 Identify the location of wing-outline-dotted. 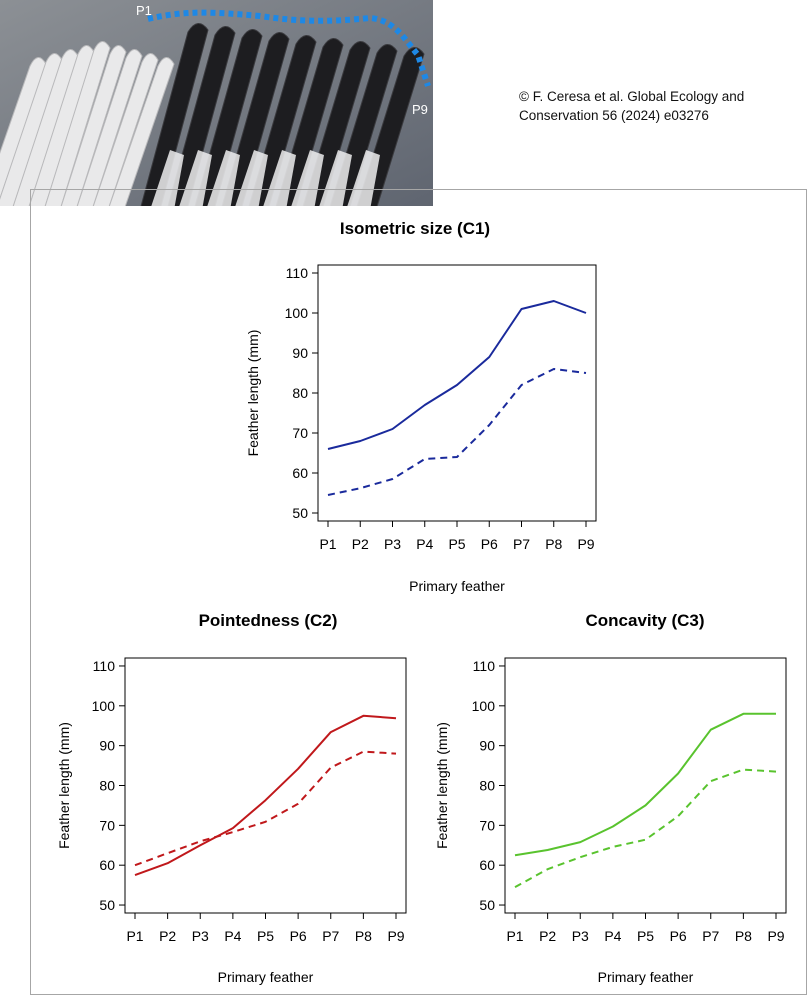
(289, 48).